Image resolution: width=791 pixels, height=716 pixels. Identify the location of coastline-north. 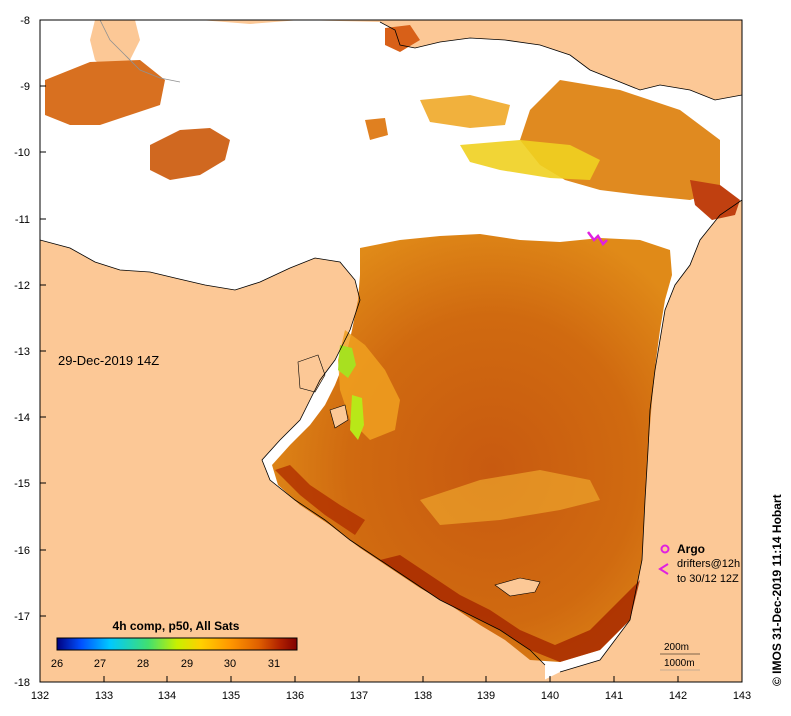
(560, 61).